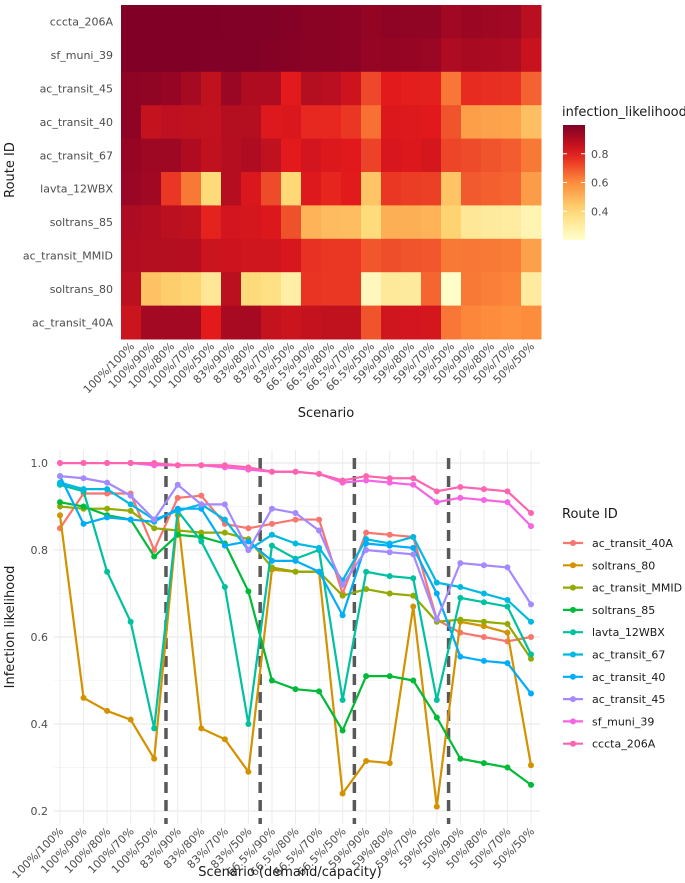 The width and height of the screenshot is (685, 883). I want to click on heatmap-route-label: soltrans_80, so click(81, 289).